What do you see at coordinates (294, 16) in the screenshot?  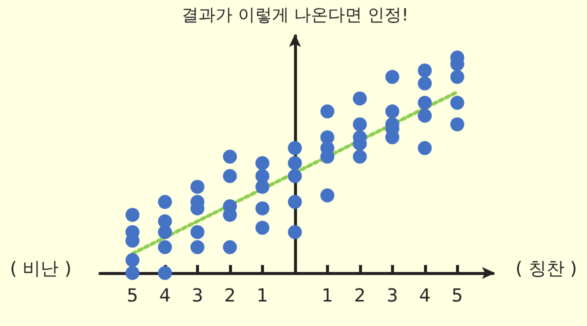 I see `y-axis-title: 결과가 이렇게 나온다면 인정!` at bounding box center [294, 16].